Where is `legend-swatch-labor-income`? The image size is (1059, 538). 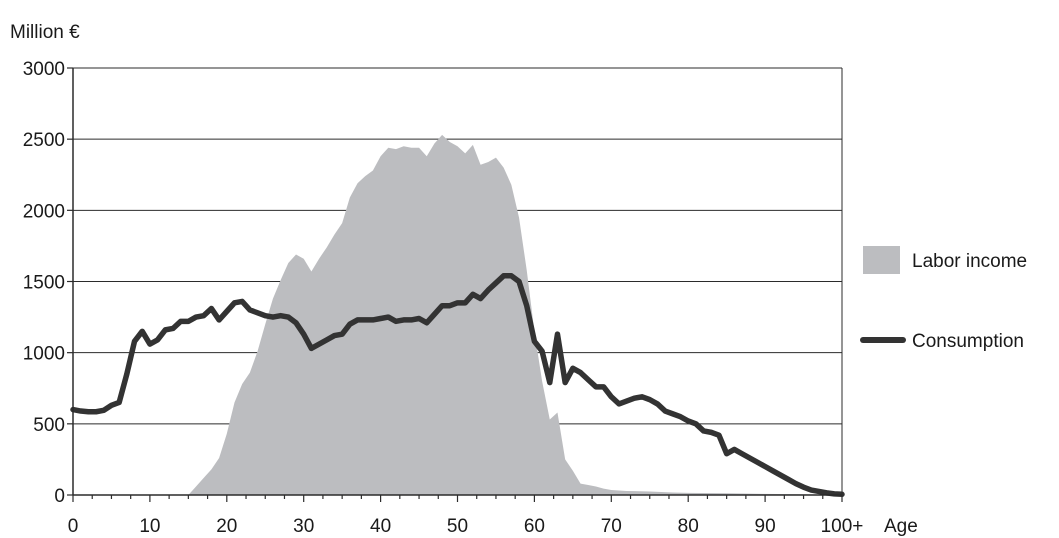 legend-swatch-labor-income is located at coordinates (881, 260).